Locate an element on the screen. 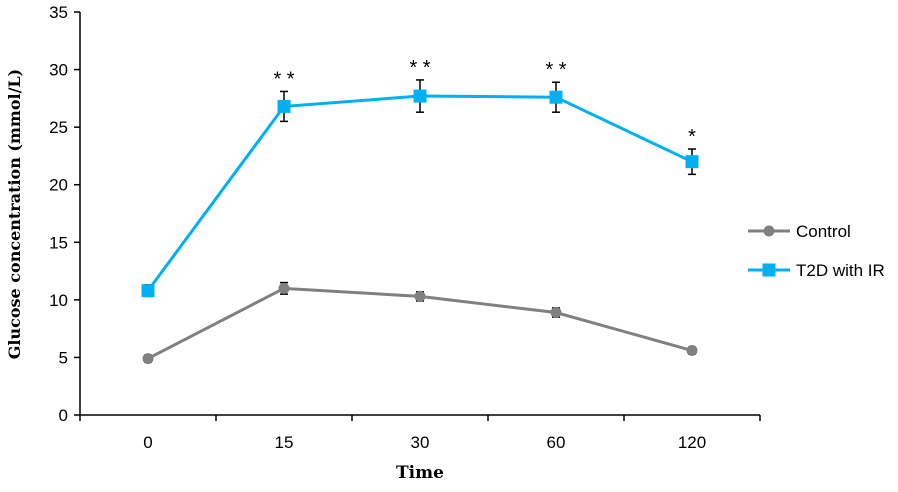 This screenshot has width=898, height=492. y-tick-label: 20 is located at coordinates (58, 185).